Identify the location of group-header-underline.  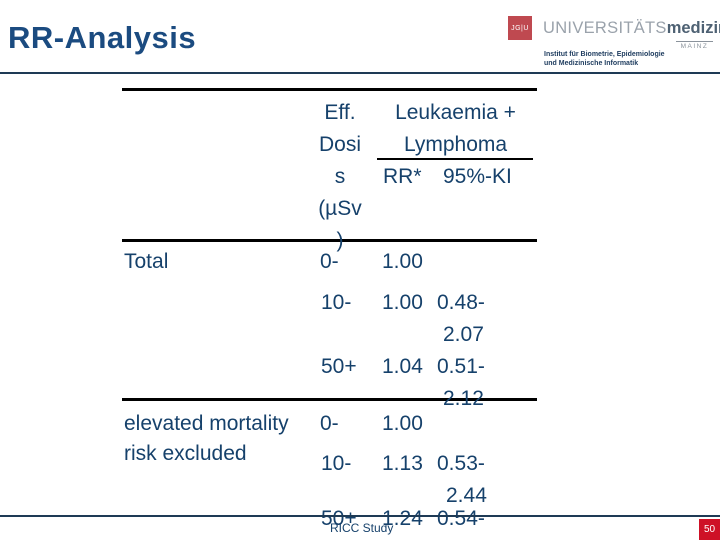
(455, 159).